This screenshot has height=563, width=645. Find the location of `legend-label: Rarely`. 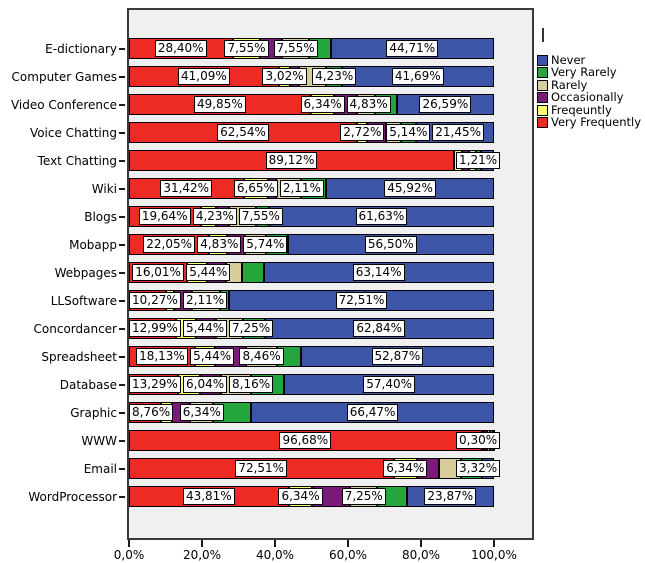

legend-label: Rarely is located at coordinates (569, 84).